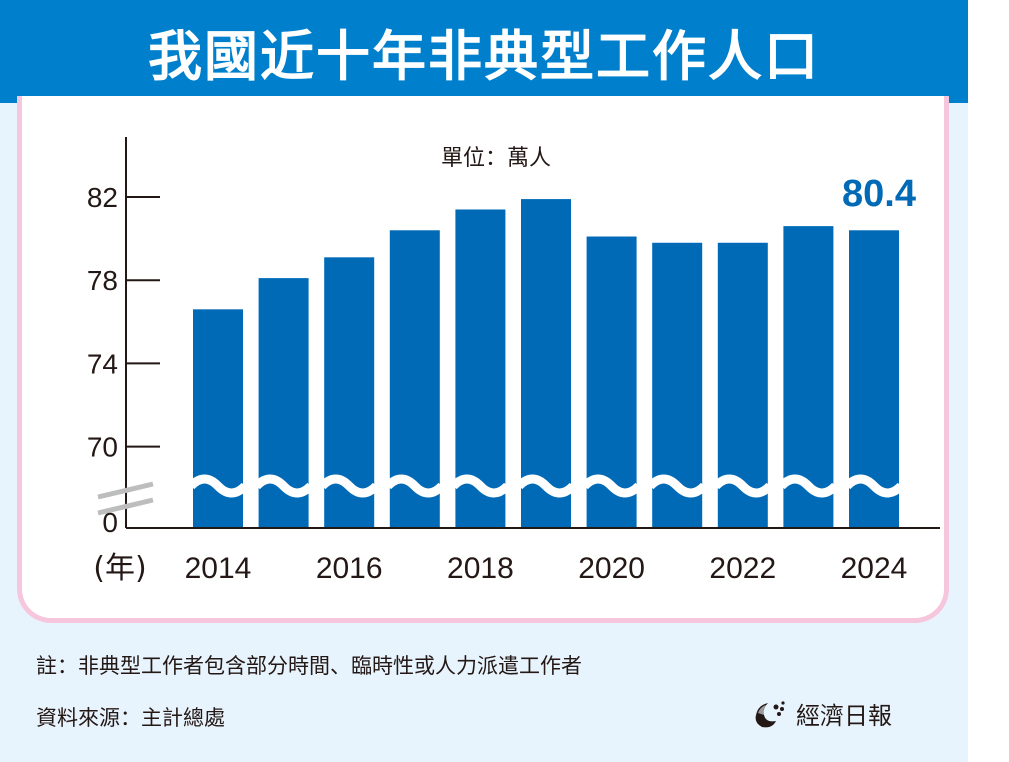 The height and width of the screenshot is (762, 1009). What do you see at coordinates (611, 568) in the screenshot?
I see `x-tick-label: 2020` at bounding box center [611, 568].